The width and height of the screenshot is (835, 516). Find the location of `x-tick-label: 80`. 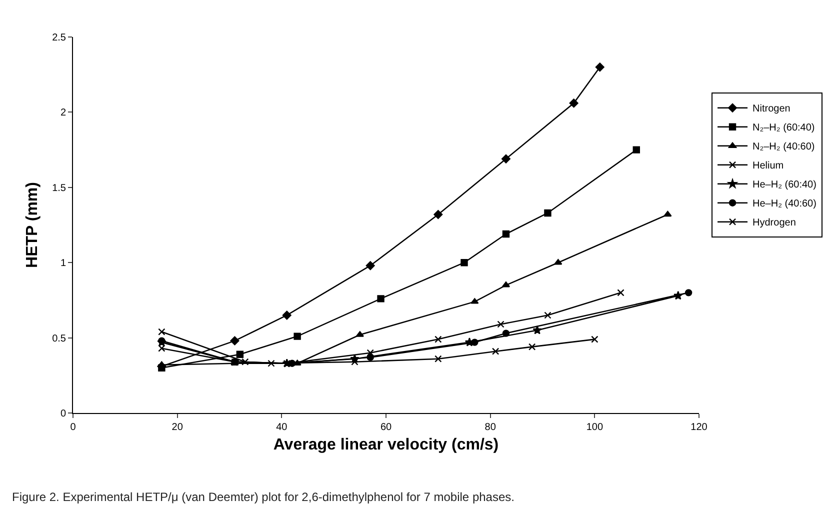

x-tick-label: 80 is located at coordinates (490, 427).